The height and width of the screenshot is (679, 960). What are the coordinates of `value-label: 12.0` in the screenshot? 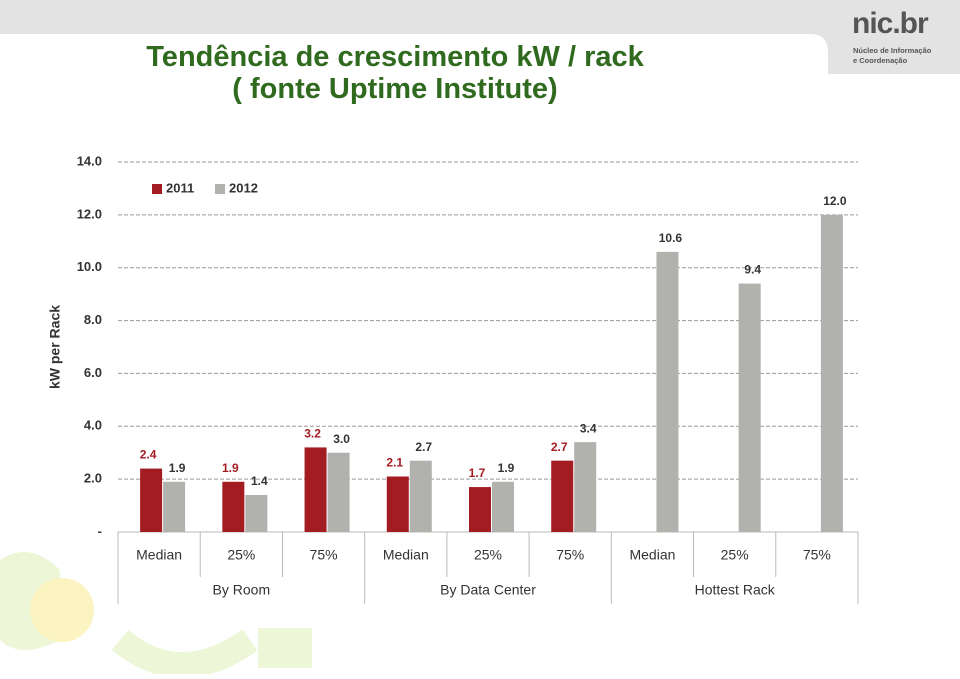 It's located at (835, 201).